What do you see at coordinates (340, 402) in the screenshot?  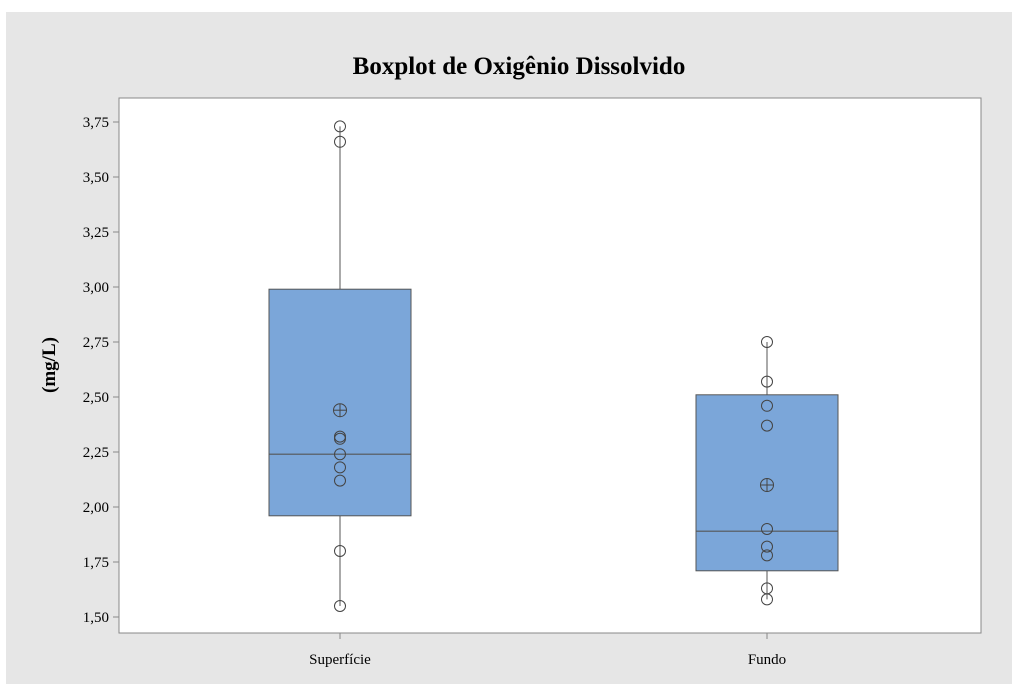 I see `box-iqr` at bounding box center [340, 402].